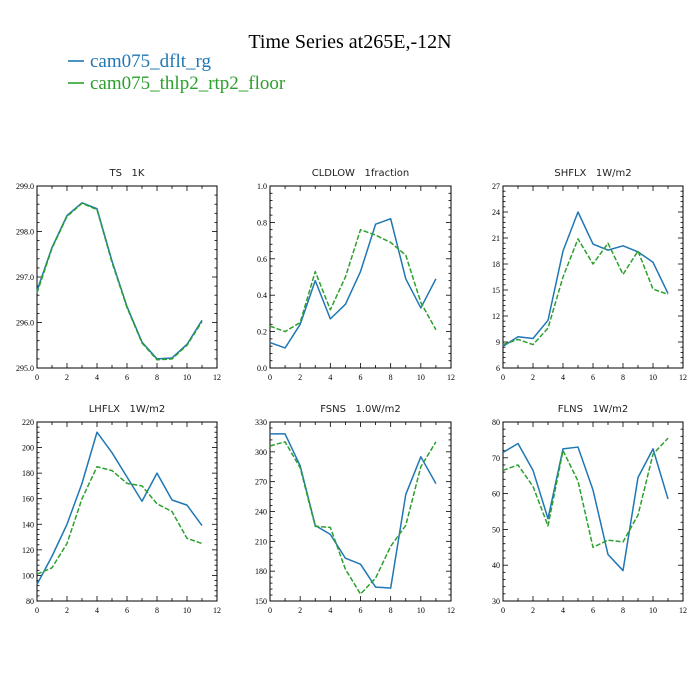 The width and height of the screenshot is (700, 700). What do you see at coordinates (496, 212) in the screenshot?
I see `y-tick-label: 24` at bounding box center [496, 212].